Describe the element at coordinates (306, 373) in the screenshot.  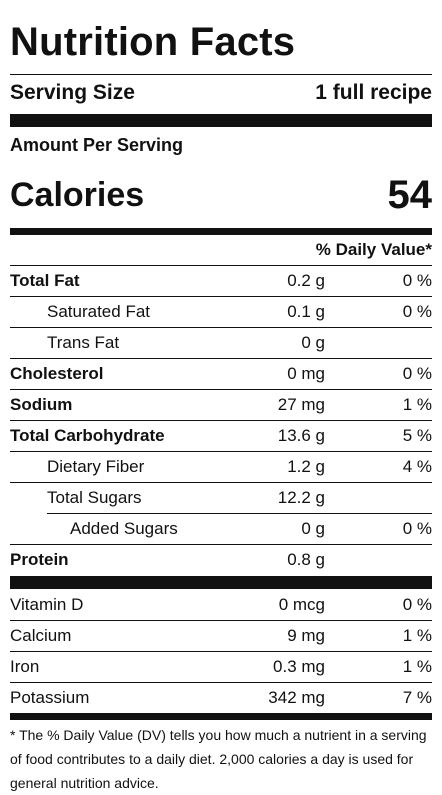
I see `nutrient-amount: 0 mg` at that location.